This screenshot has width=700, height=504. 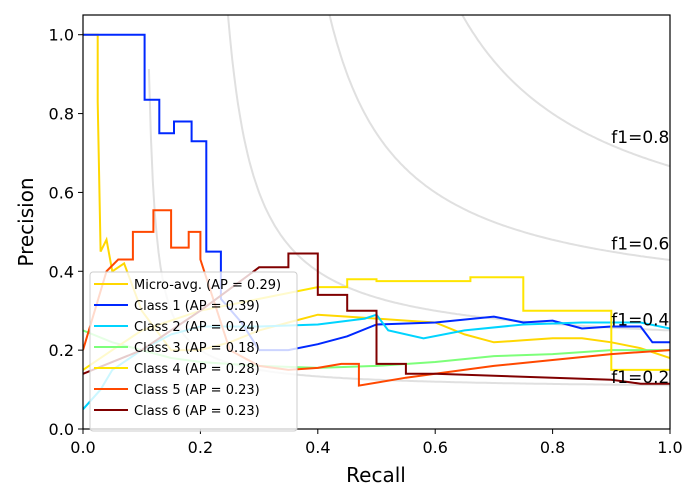 What do you see at coordinates (197, 369) in the screenshot?
I see `legend-label: Class 4 (AP = 0.28)` at bounding box center [197, 369].